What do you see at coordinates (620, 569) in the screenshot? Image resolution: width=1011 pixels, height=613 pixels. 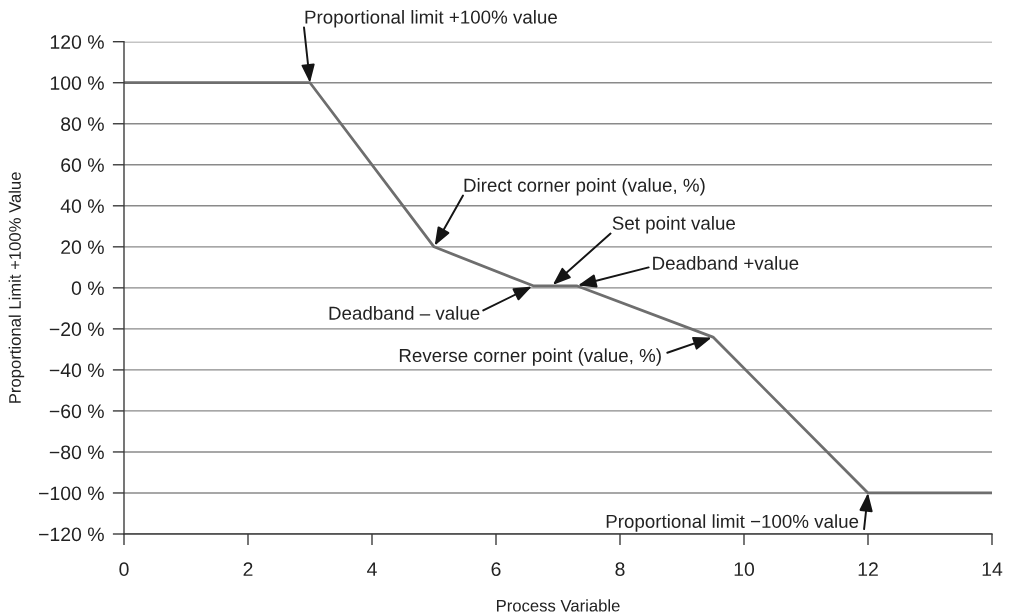 I see `x-tick-label: 8` at bounding box center [620, 569].